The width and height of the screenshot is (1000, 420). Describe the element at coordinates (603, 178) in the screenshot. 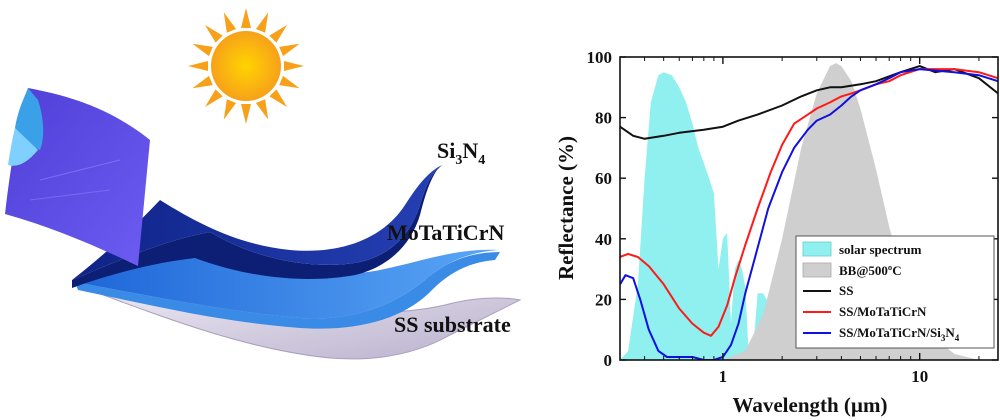

I see `y-tick-label: 60` at that location.